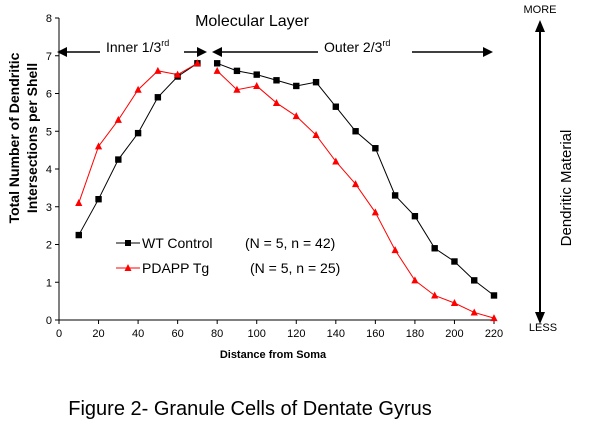 Image resolution: width=599 pixels, height=431 pixels. Describe the element at coordinates (59, 334) in the screenshot. I see `x-tick-label: 0` at that location.